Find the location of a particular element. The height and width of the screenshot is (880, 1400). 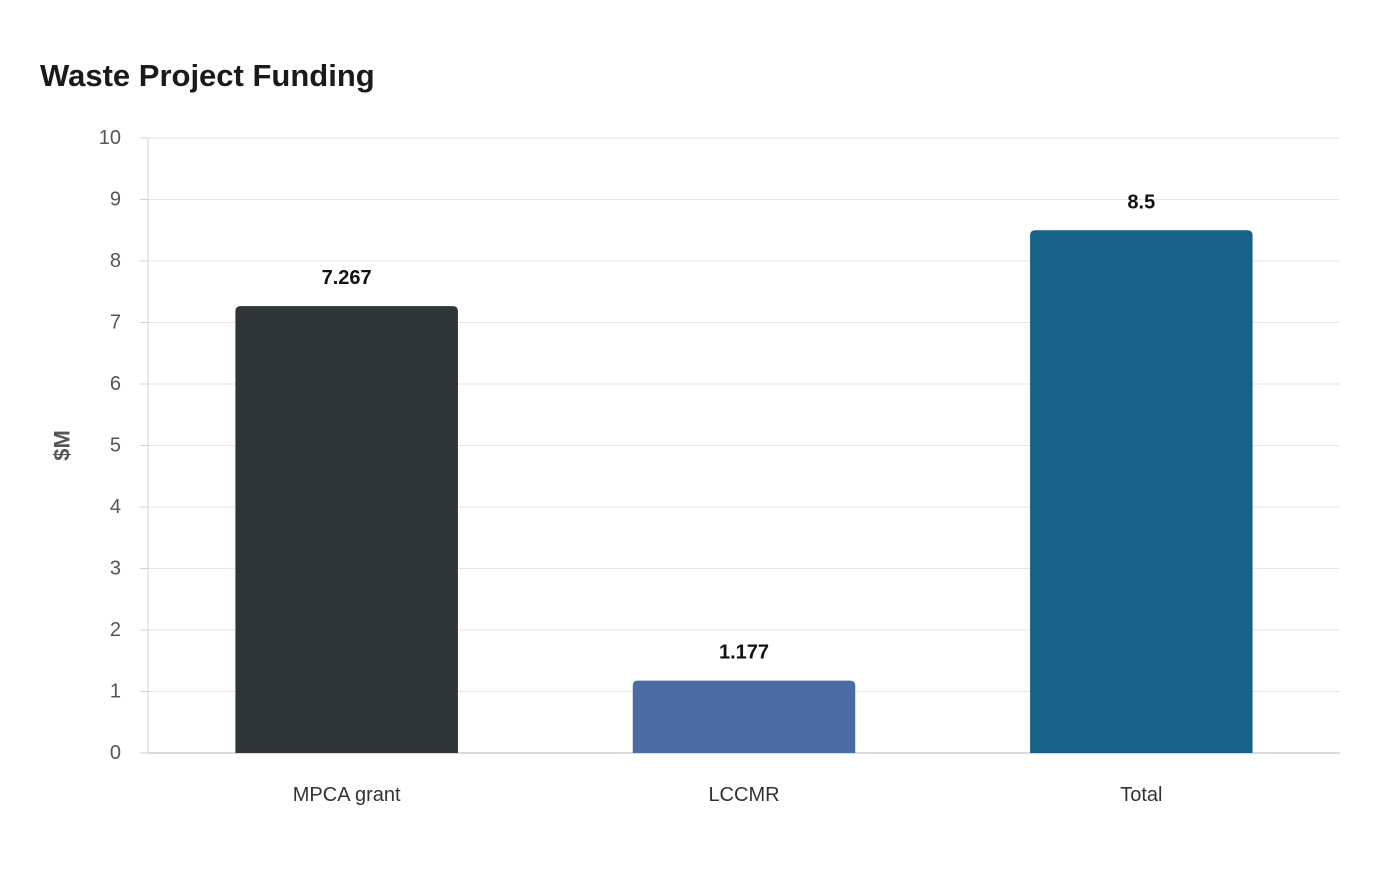

y-tick-label: 0 is located at coordinates (115, 753).